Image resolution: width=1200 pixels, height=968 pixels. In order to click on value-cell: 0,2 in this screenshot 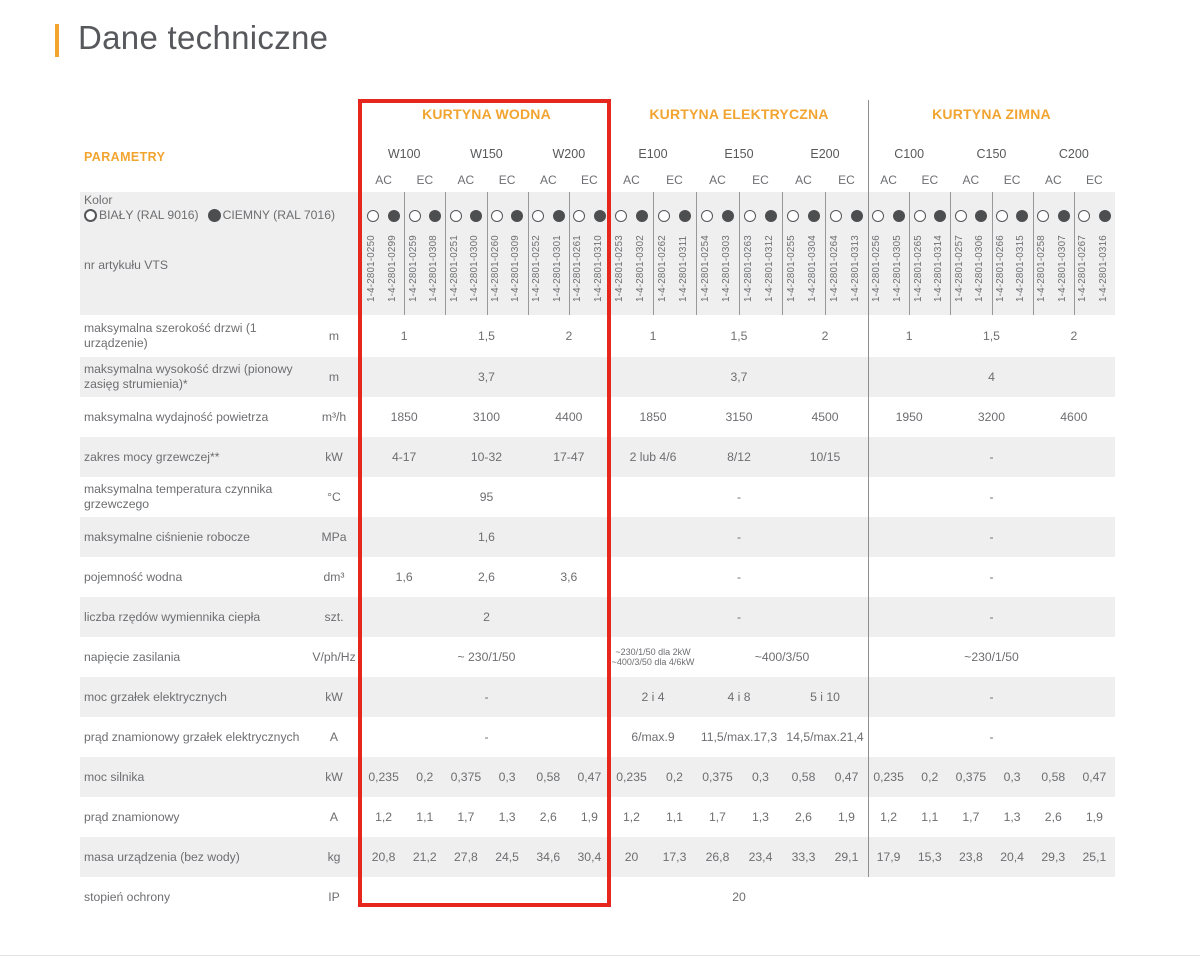, I will do `click(930, 777)`.